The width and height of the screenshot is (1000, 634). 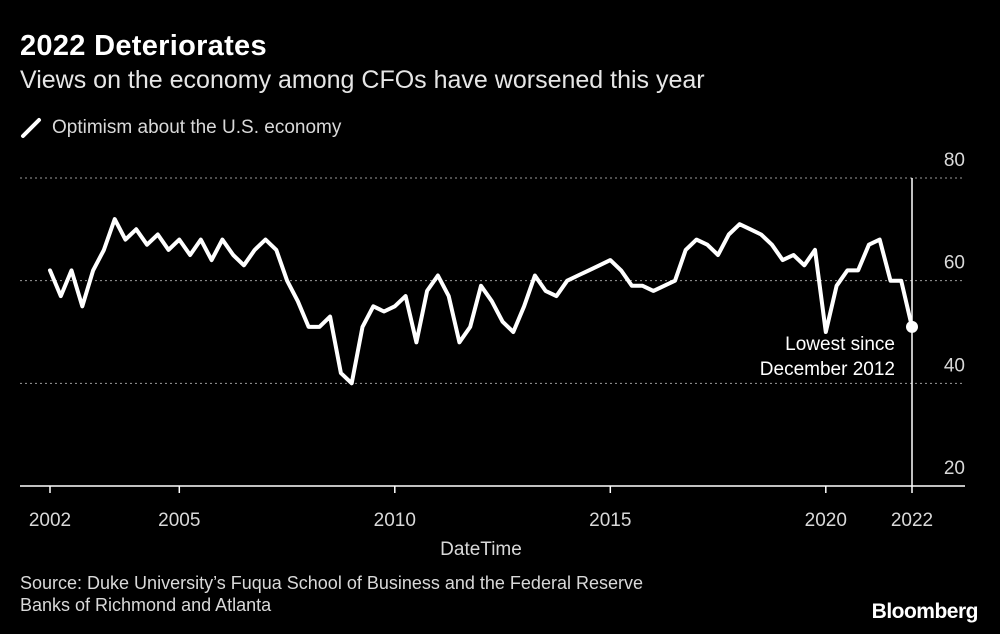 What do you see at coordinates (179, 520) in the screenshot?
I see `x-tick-label-2005: 2005` at bounding box center [179, 520].